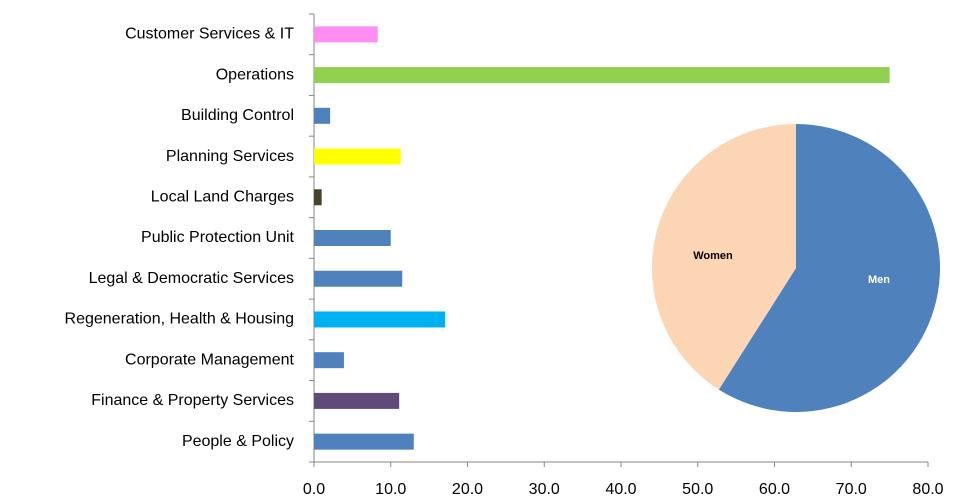 Image resolution: width=958 pixels, height=504 pixels. I want to click on x-tick-label: 20.0, so click(467, 489).